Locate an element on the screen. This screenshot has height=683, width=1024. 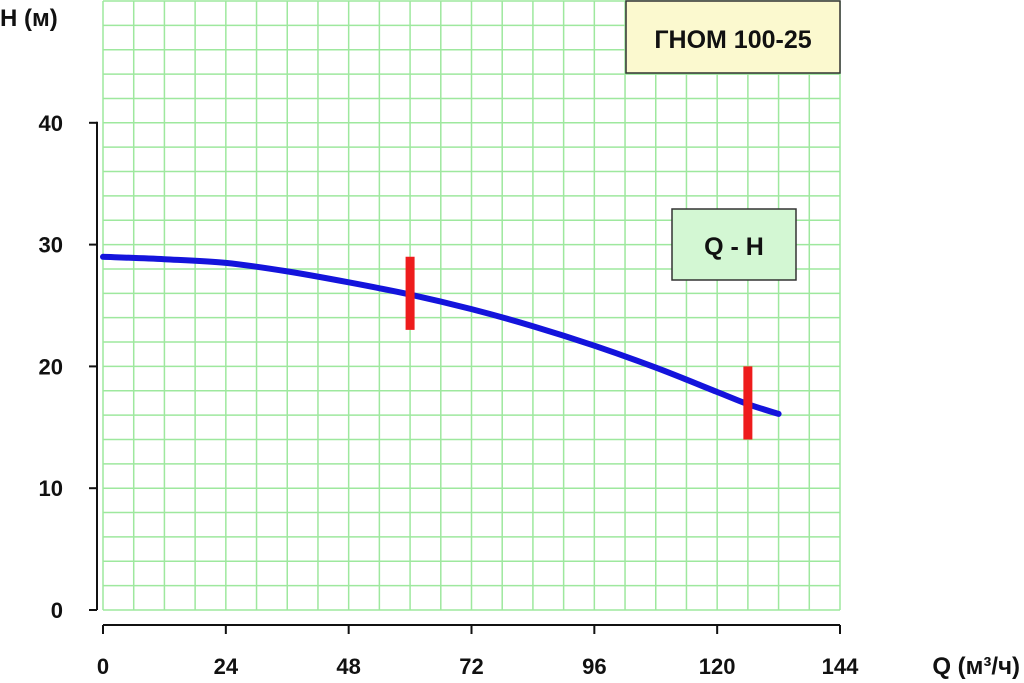
x-tick-label: 24 is located at coordinates (226, 666).